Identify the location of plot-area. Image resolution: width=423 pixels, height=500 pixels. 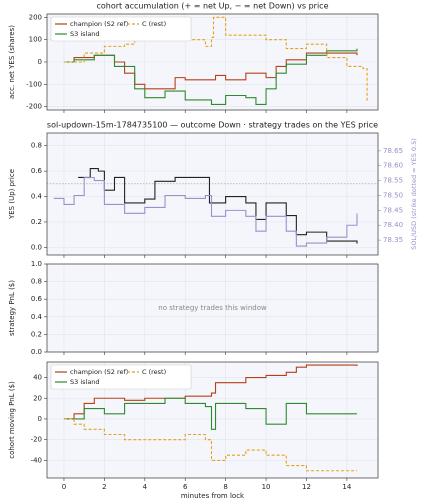
(212, 308).